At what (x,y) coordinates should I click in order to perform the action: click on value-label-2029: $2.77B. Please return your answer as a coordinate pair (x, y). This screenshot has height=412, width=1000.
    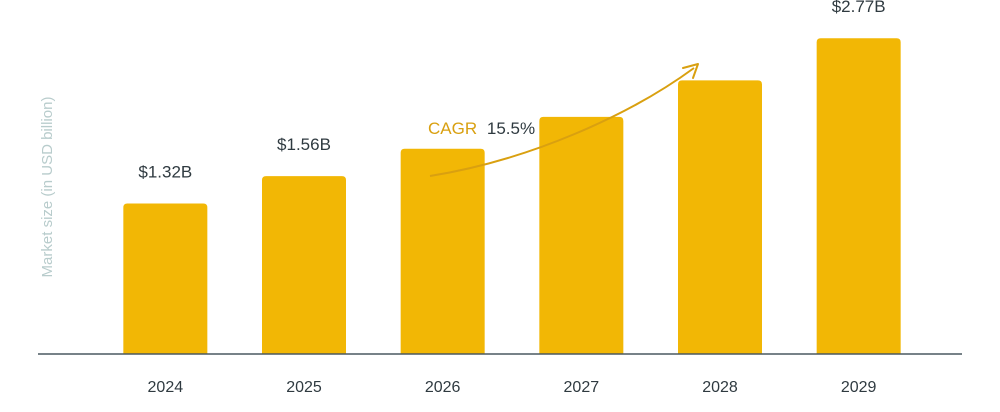
    Looking at the image, I should click on (859, 8).